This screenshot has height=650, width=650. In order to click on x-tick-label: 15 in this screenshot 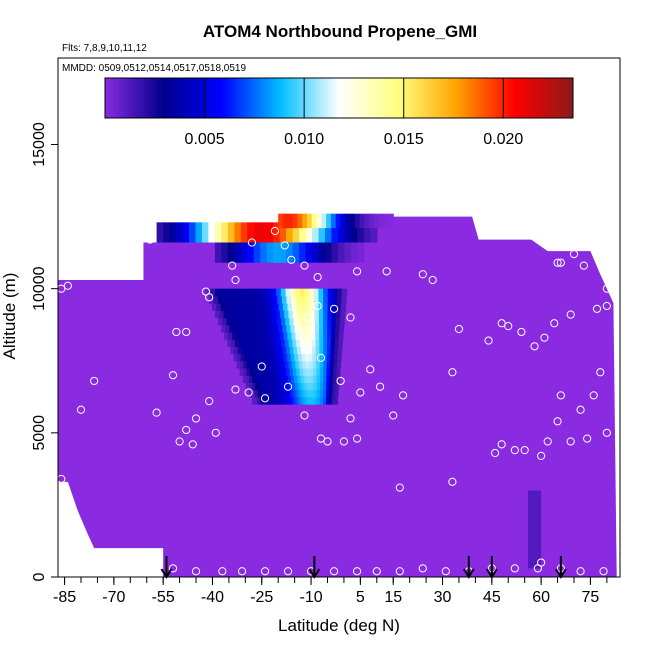, I will do `click(393, 597)`.